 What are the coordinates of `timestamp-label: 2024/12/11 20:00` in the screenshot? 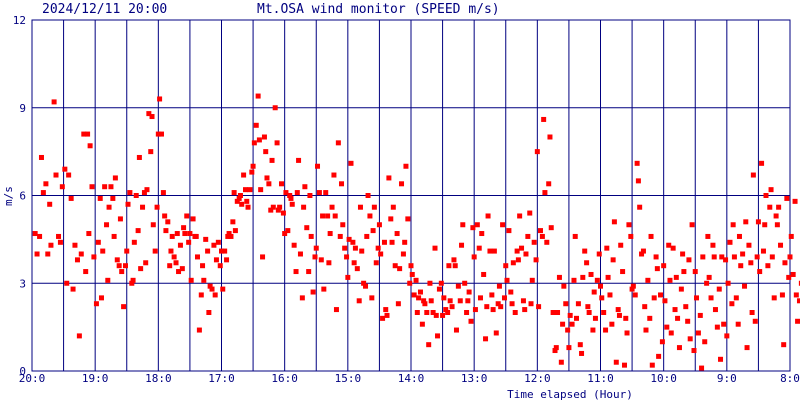 It's located at (104, 9).